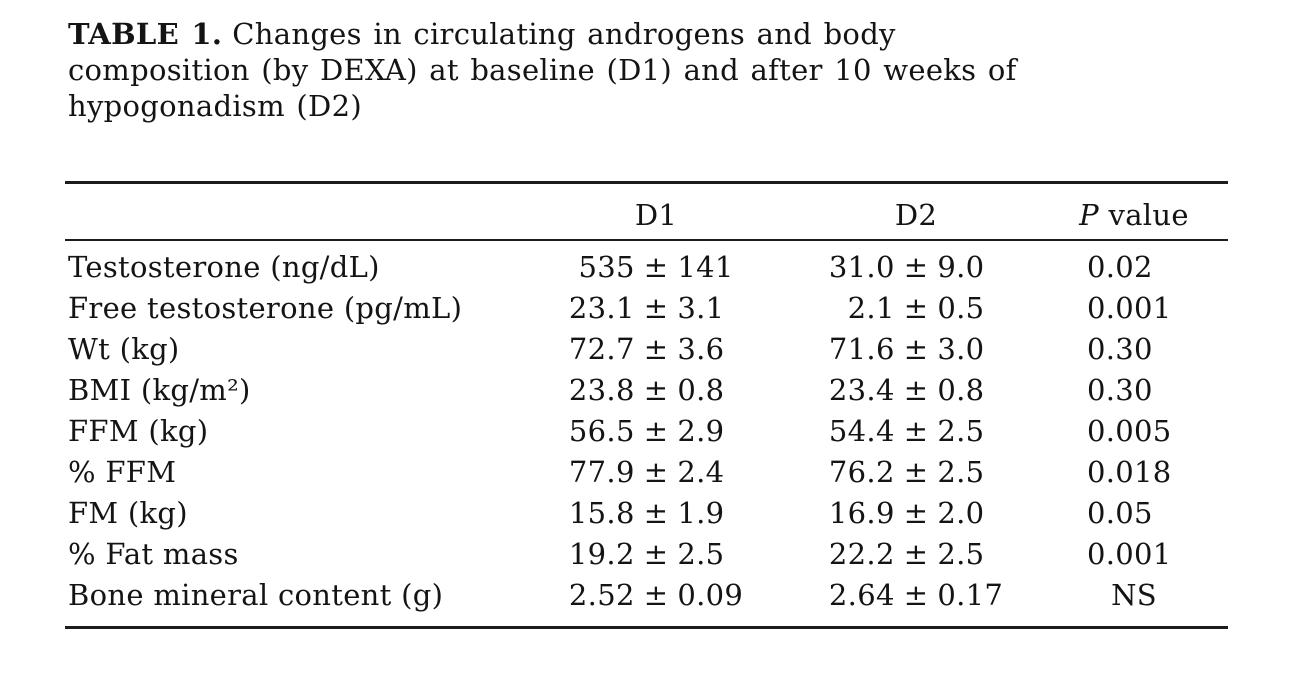 This screenshot has height=688, width=1300. What do you see at coordinates (1129, 471) in the screenshot?
I see `p-value: 0.018` at bounding box center [1129, 471].